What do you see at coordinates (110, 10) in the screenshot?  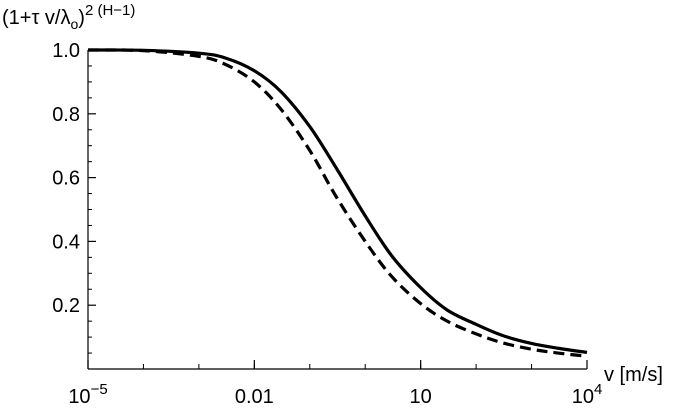 I see `y-axis-label-exp: 2 (H−1)` at bounding box center [110, 10].